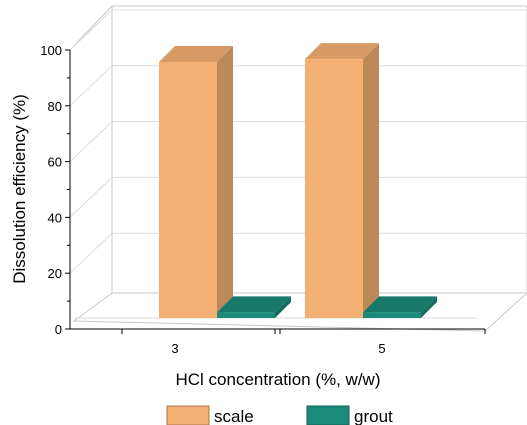 The width and height of the screenshot is (527, 425). Describe the element at coordinates (188, 415) in the screenshot. I see `legend-swatch-scale` at that location.